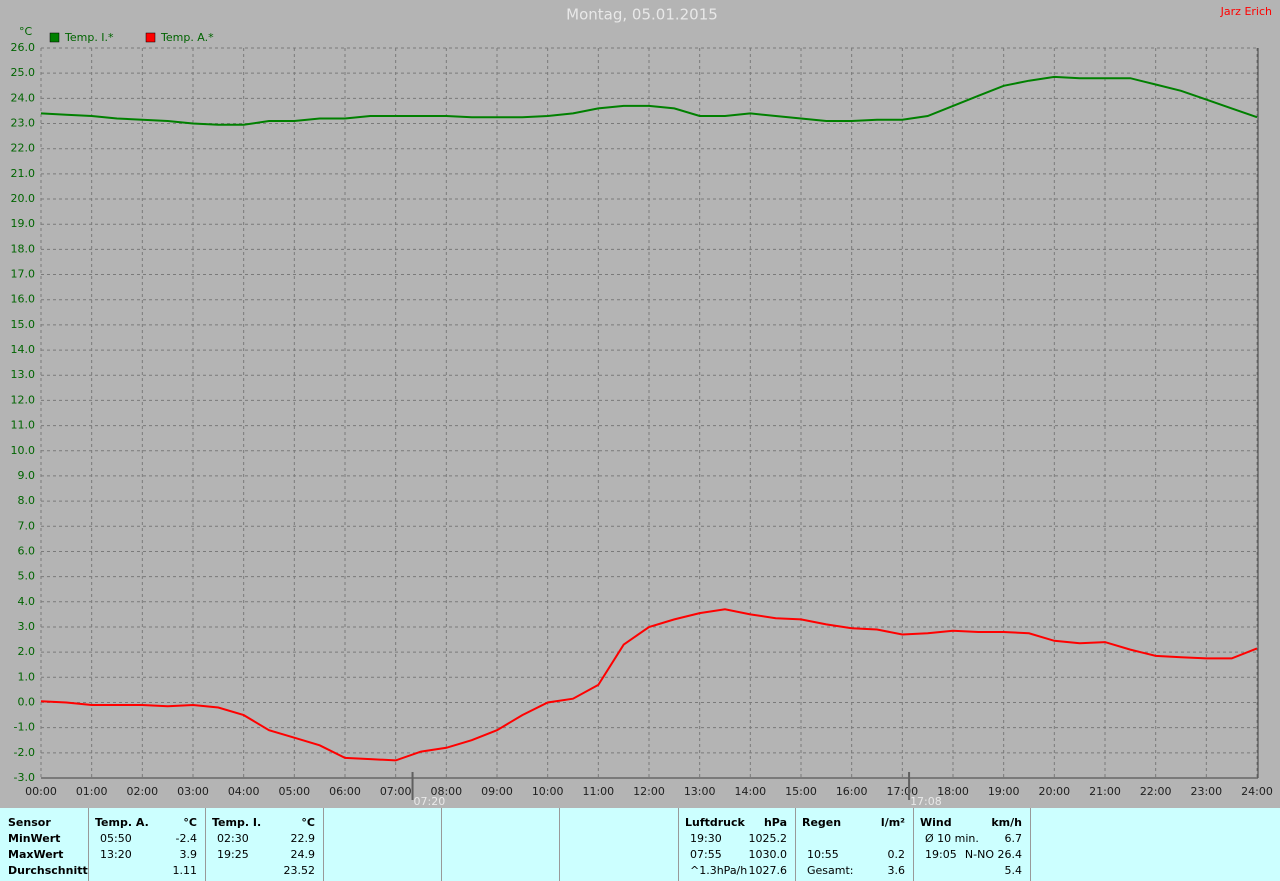 The height and width of the screenshot is (881, 1280). Describe the element at coordinates (294, 791) in the screenshot. I see `x-tick-label: 05:00` at that location.